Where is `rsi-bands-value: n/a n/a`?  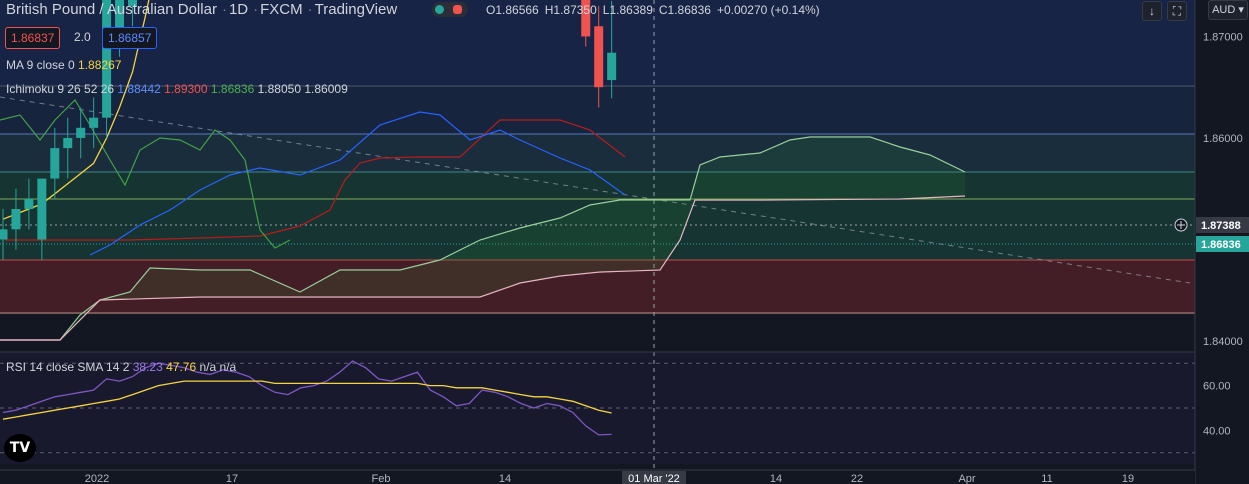
rsi-bands-value: n/a n/a is located at coordinates (218, 367).